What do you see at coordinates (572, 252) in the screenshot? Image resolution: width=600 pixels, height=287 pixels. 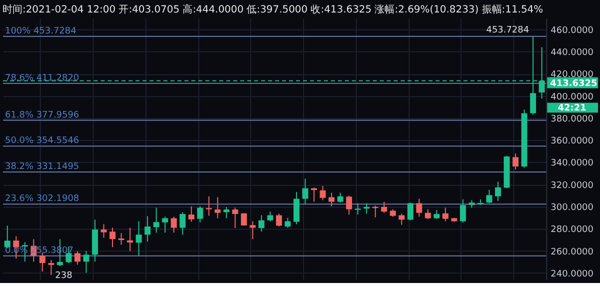 I see `y-tick-label: 260.0000` at bounding box center [572, 252].